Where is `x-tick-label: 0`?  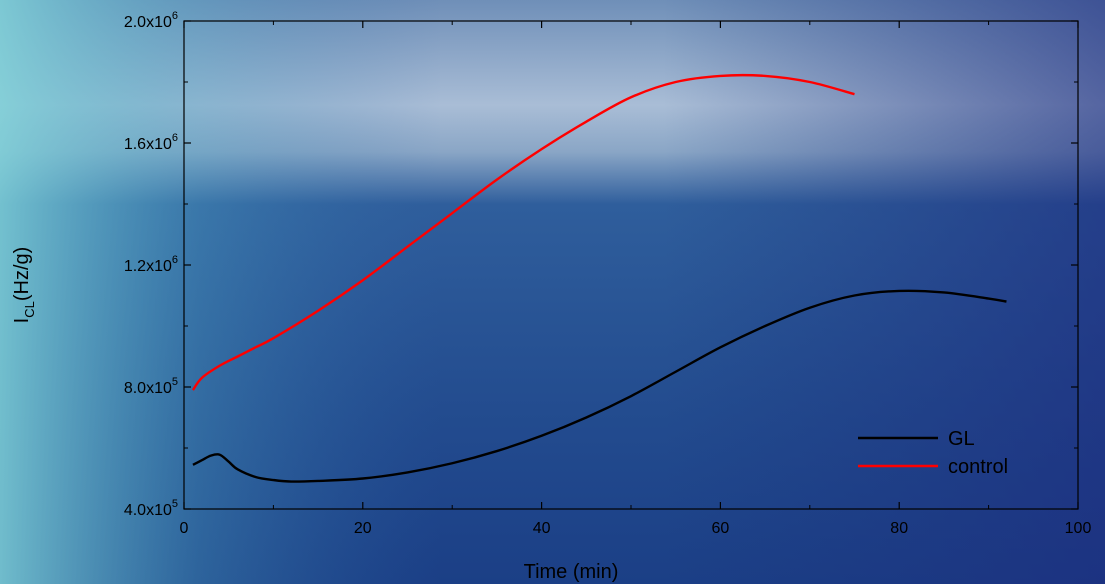
x-tick-label: 0 is located at coordinates (184, 528).